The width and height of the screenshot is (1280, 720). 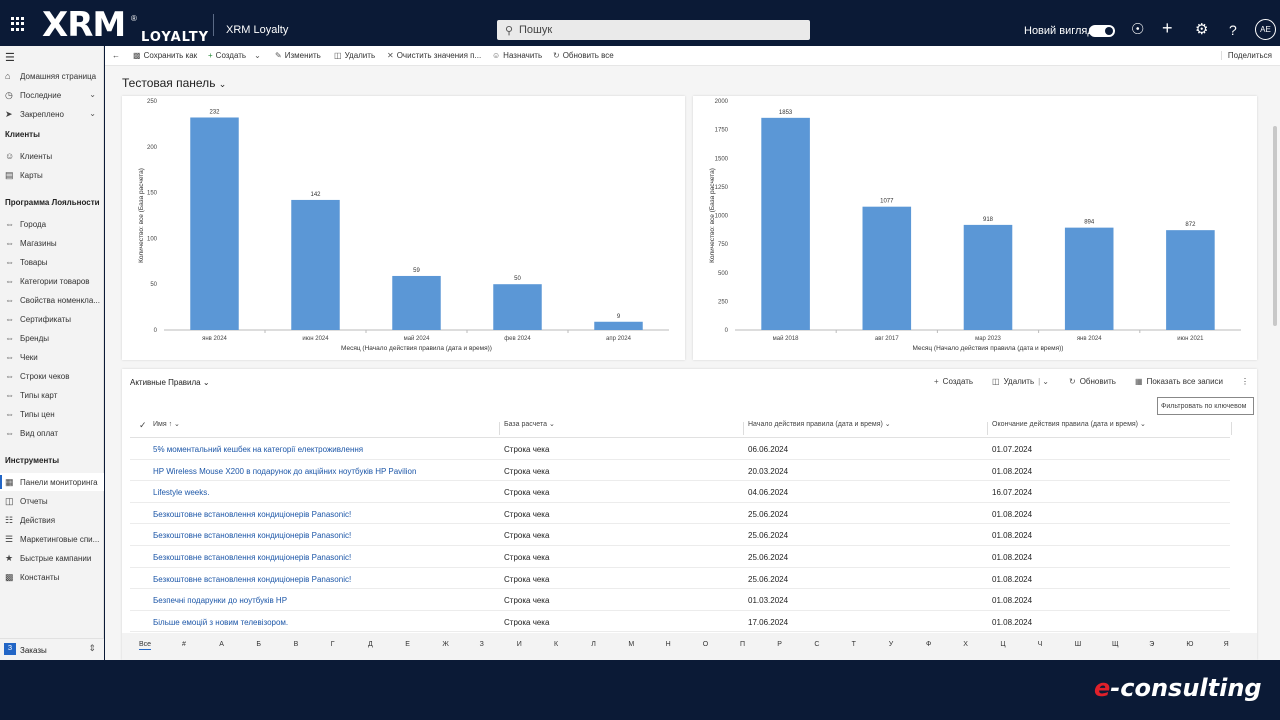 I want to click on sidebar-item: ⇔ Города, so click(x=52, y=224).